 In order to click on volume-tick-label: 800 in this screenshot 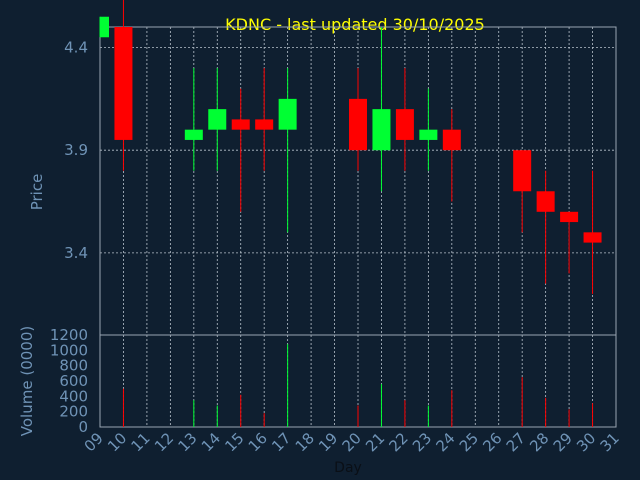, I will do `click(73, 366)`.